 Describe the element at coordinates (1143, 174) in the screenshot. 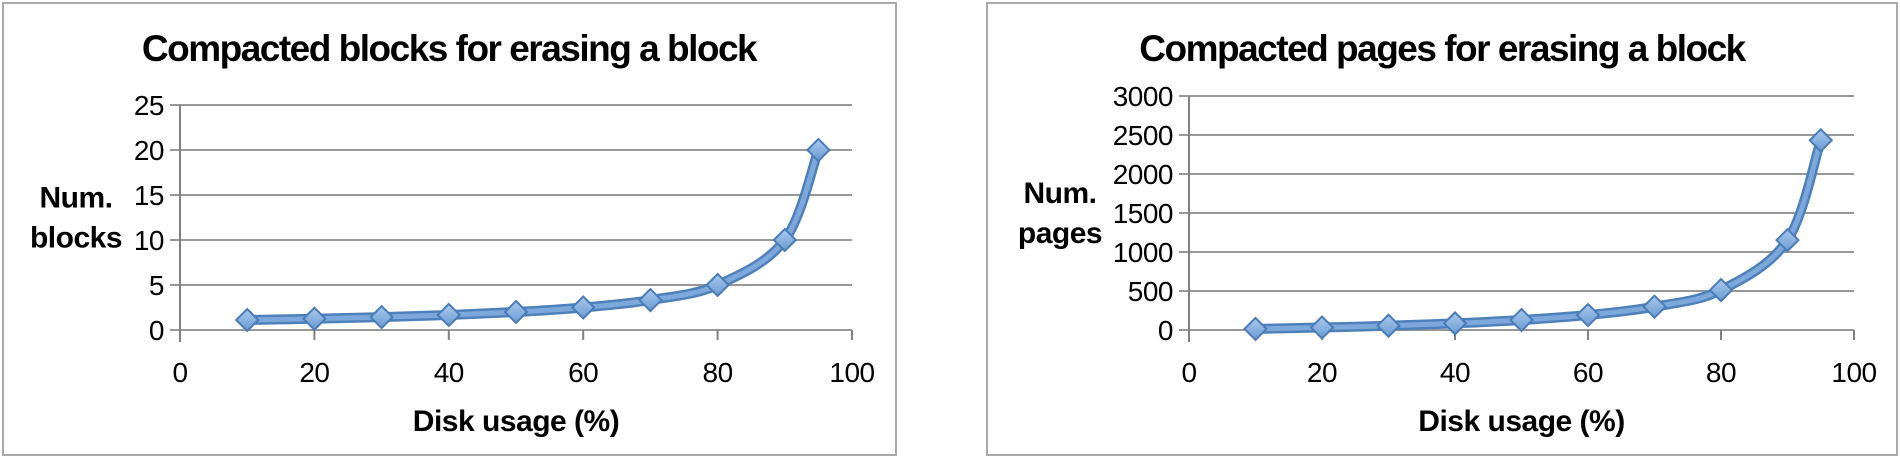

I see `y-tick-label: 2000` at that location.